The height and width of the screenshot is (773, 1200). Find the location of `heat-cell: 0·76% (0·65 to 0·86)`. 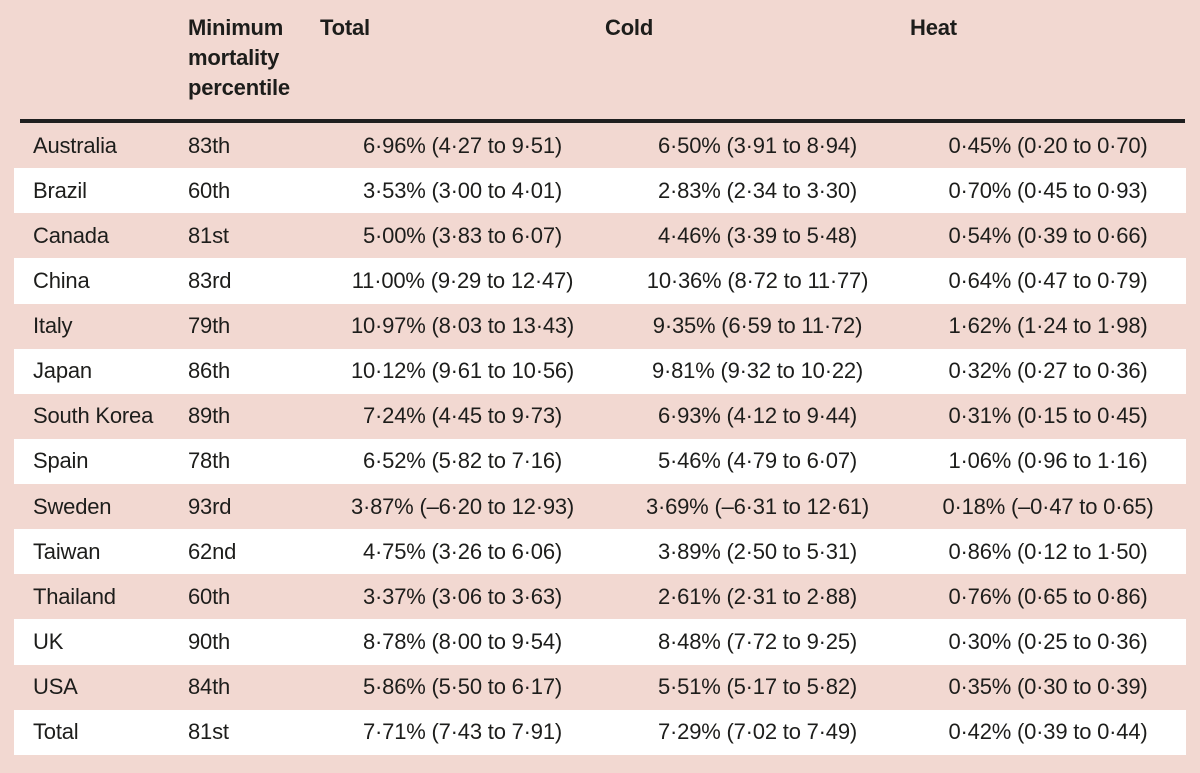

heat-cell: 0·76% (0·65 to 0·86) is located at coordinates (1048, 596).